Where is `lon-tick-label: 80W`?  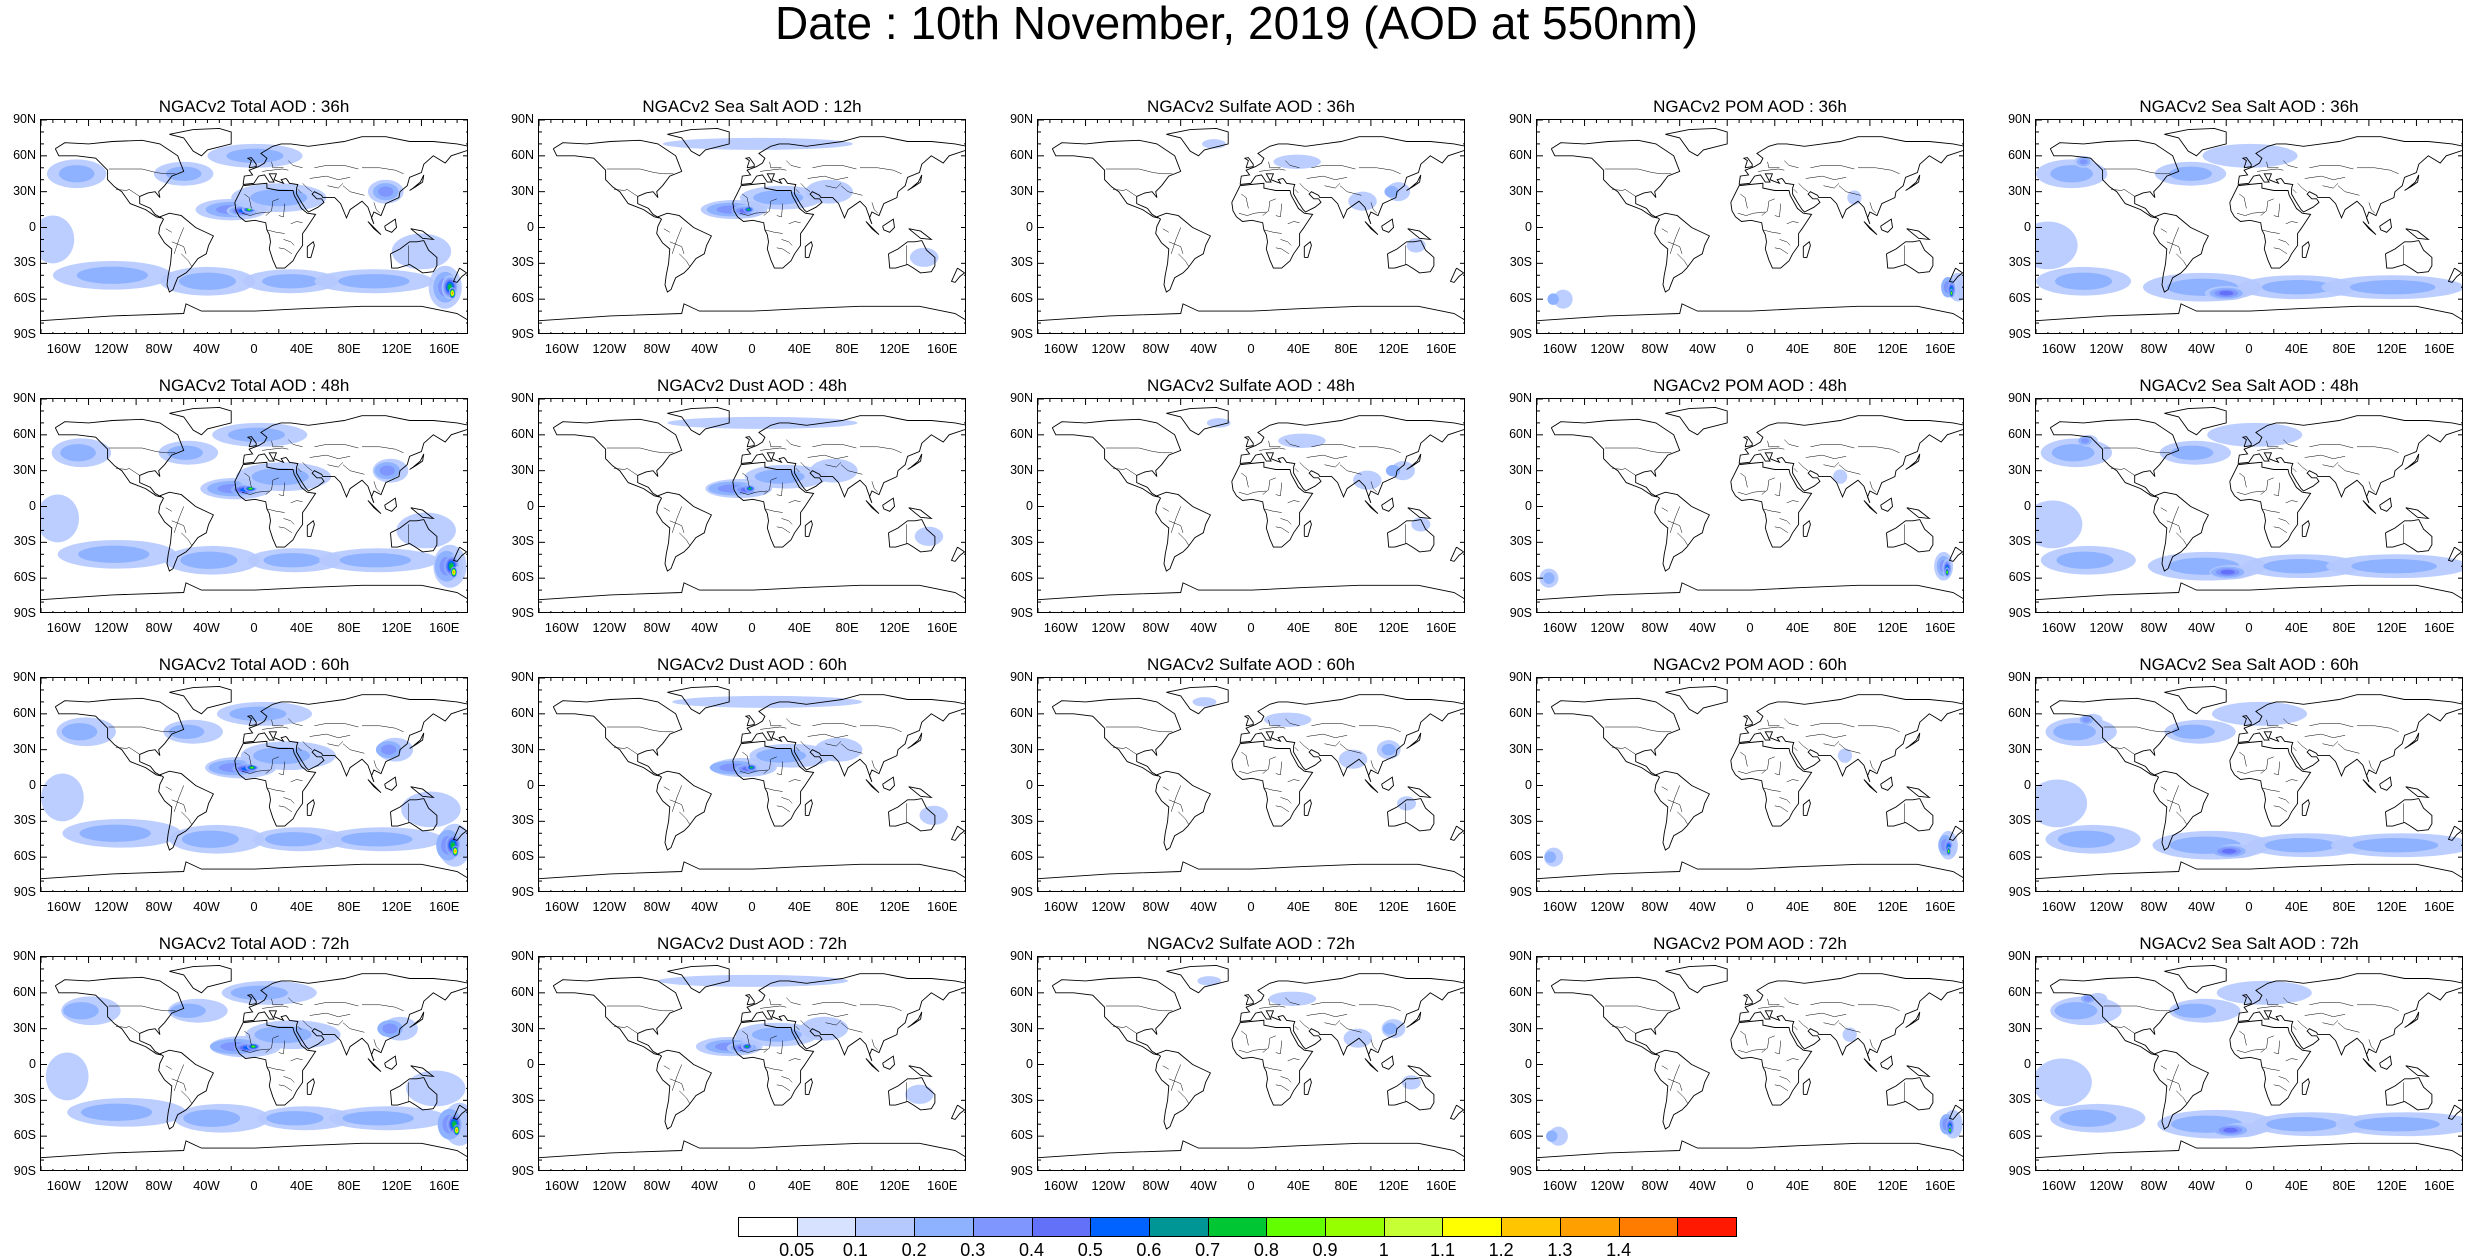 lon-tick-label: 80W is located at coordinates (159, 348).